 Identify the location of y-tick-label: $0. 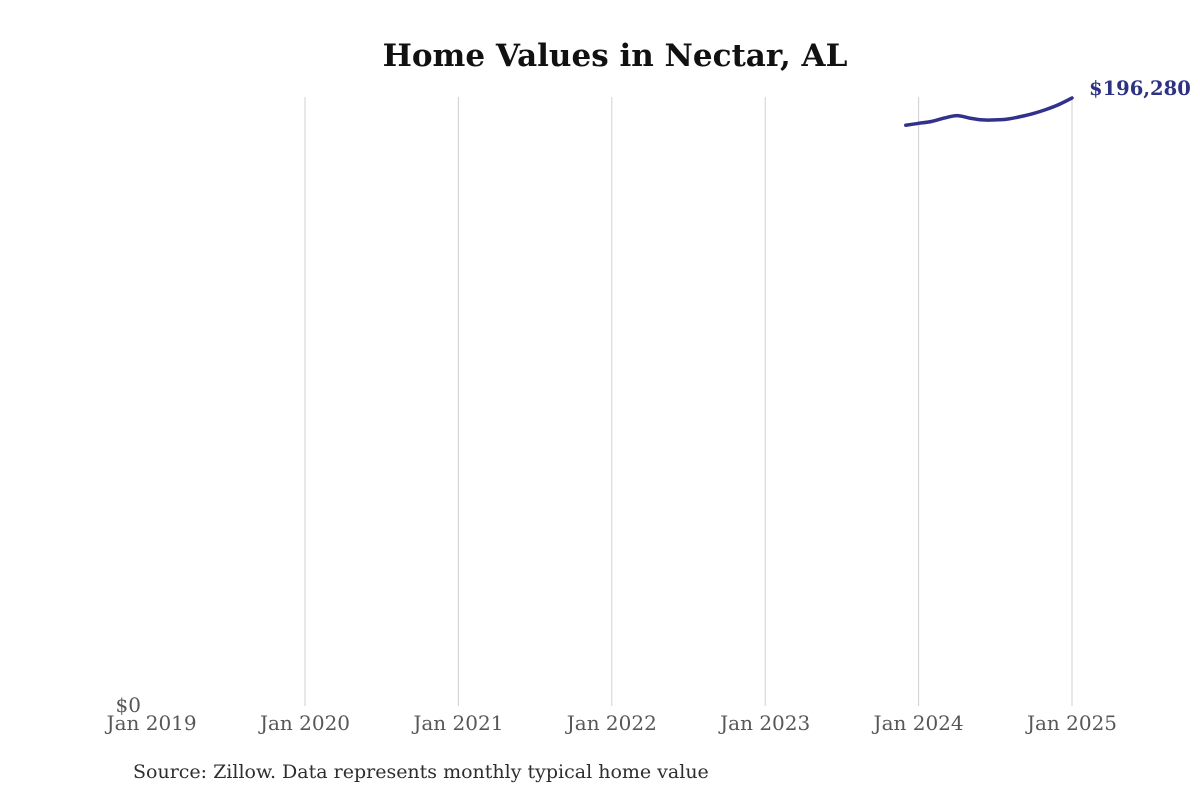
(128, 705).